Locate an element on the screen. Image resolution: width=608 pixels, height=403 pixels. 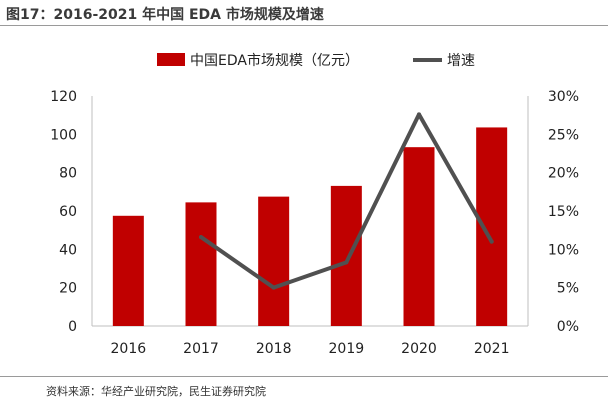
legend: 中国EDA市场规模（亿元） 增速 is located at coordinates (316, 60).